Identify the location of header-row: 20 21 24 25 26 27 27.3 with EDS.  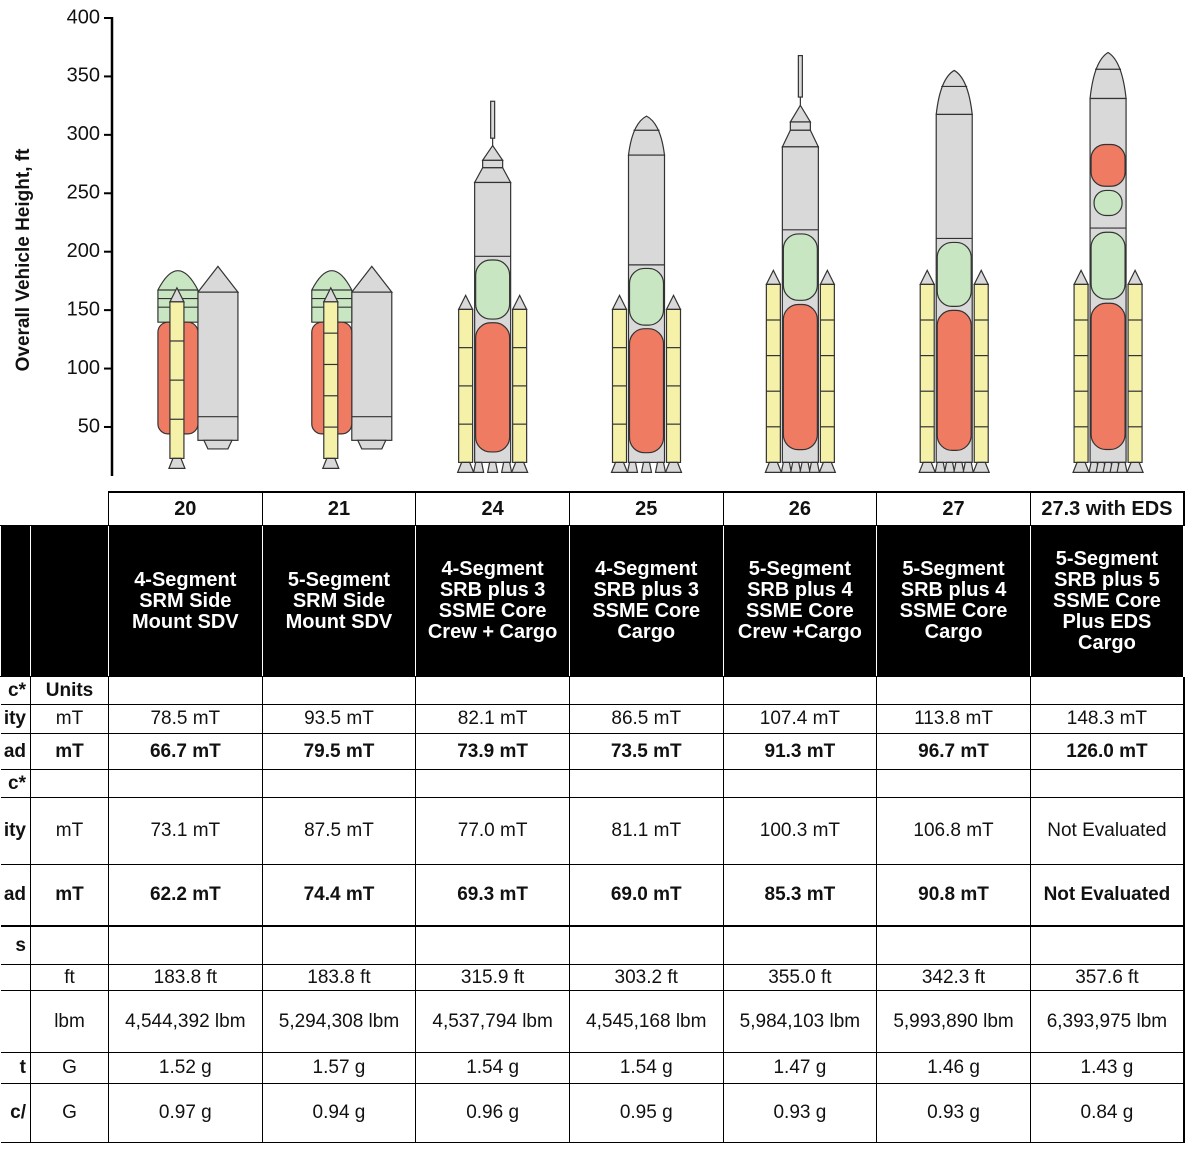
(592, 508).